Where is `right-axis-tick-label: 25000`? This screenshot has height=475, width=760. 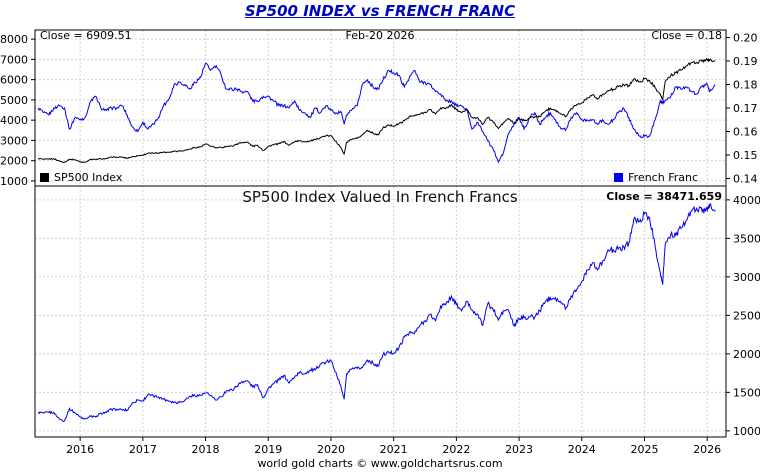 right-axis-tick-label: 25000 is located at coordinates (746, 315).